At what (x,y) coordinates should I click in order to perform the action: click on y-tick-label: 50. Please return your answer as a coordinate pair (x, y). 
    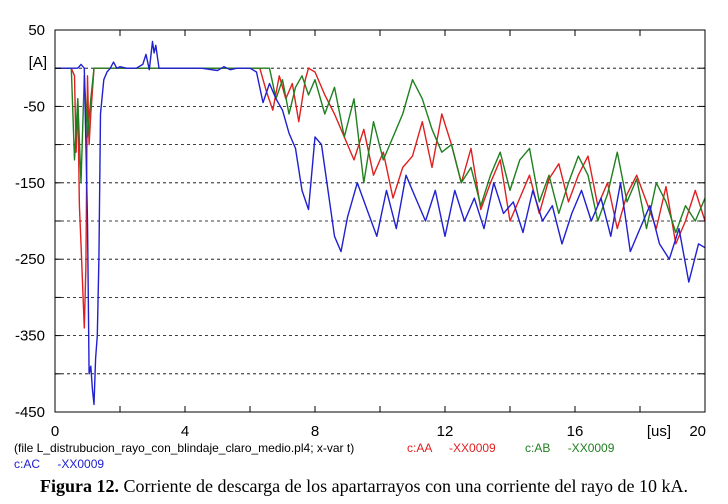
    Looking at the image, I should click on (36, 30).